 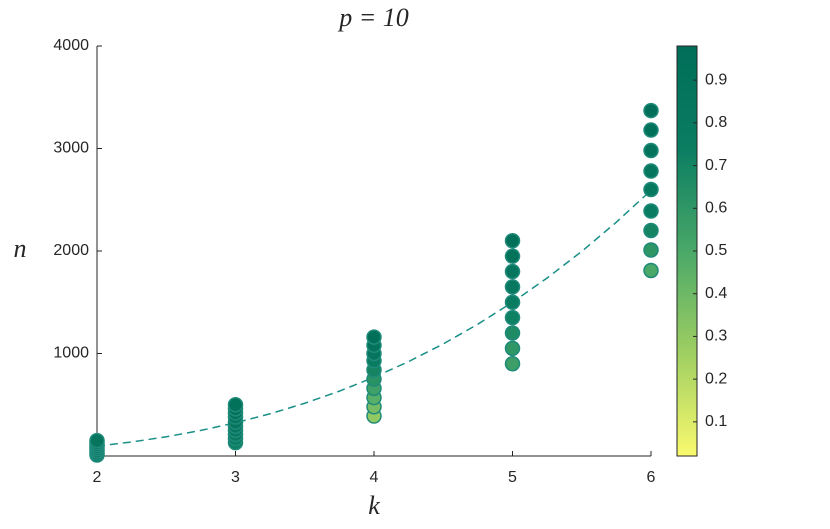 What do you see at coordinates (716, 122) in the screenshot?
I see `colorbar-tick-label: 0.8` at bounding box center [716, 122].